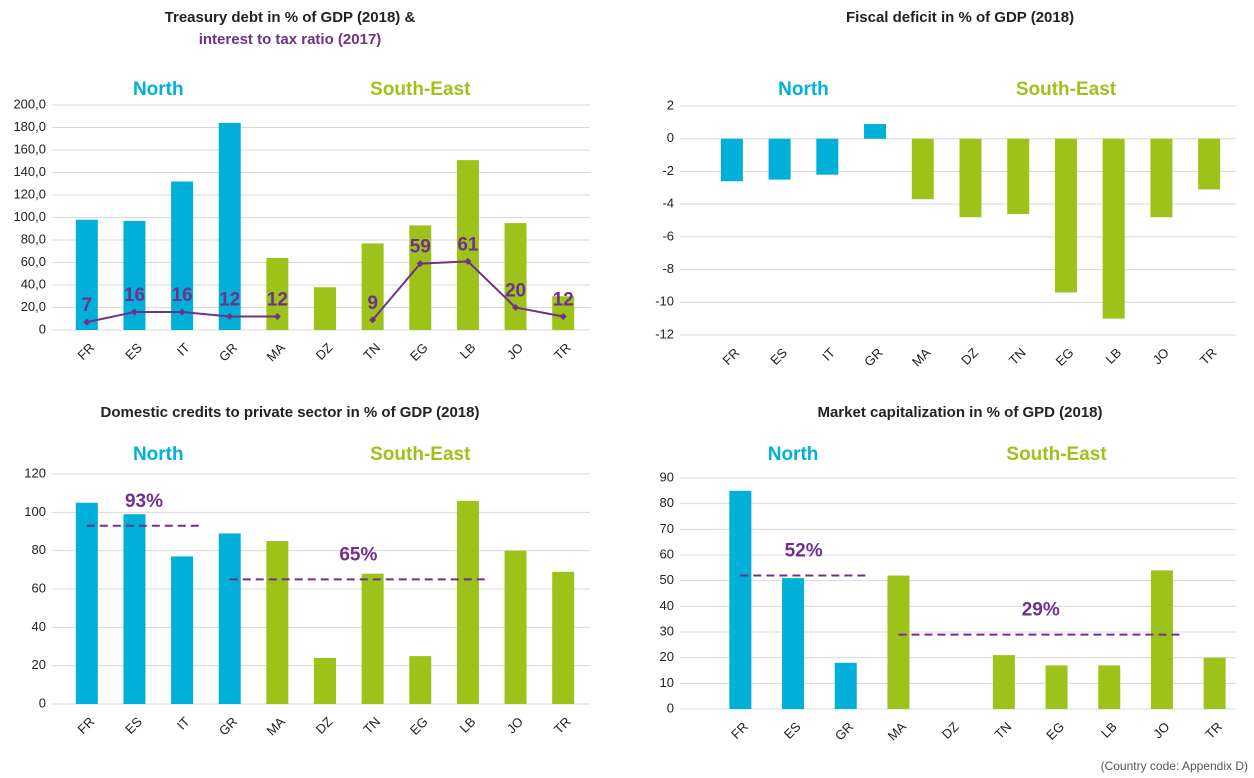  I want to click on chart-title: Fiscal deficit in % of GDP (2018), so click(960, 17).